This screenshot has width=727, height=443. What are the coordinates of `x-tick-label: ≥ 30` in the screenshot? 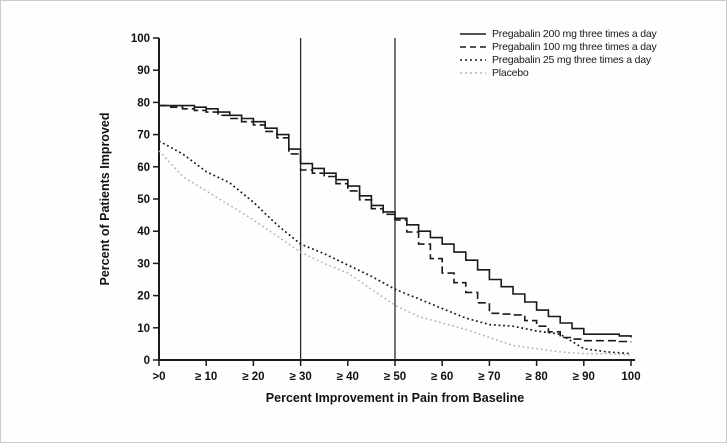 It's located at (300, 377).